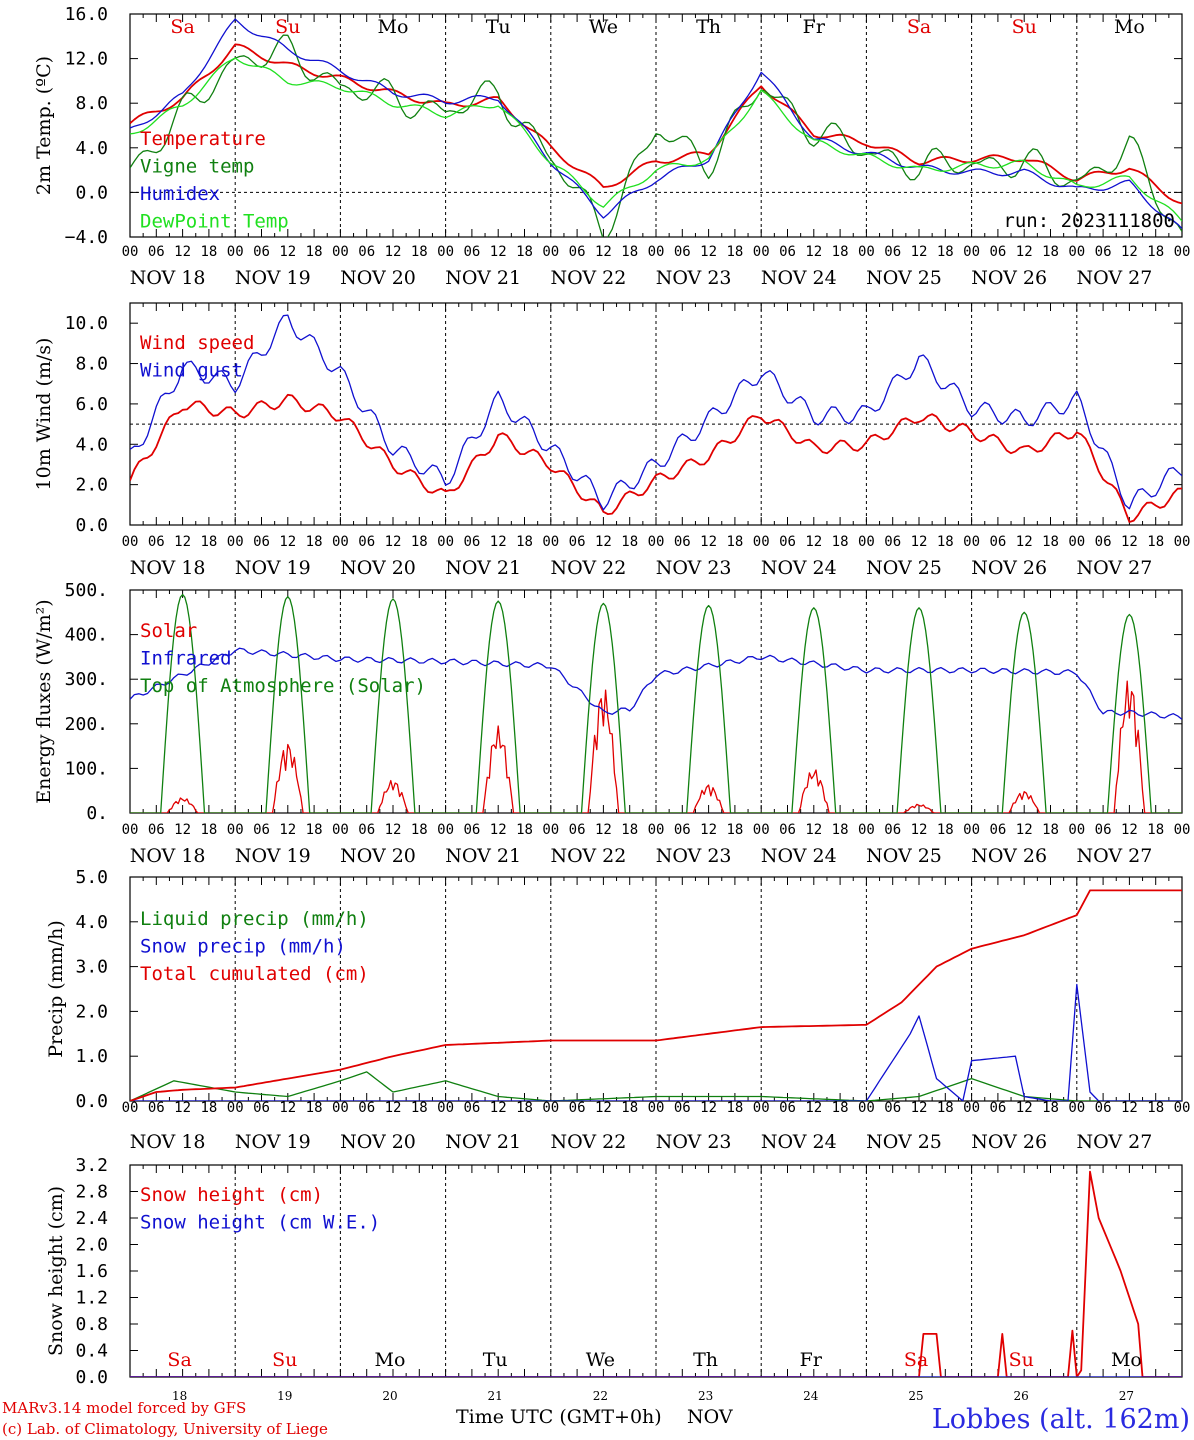 This screenshot has height=1440, width=1194. What do you see at coordinates (191, 371) in the screenshot?
I see `legend-entry: Wind gust` at bounding box center [191, 371].